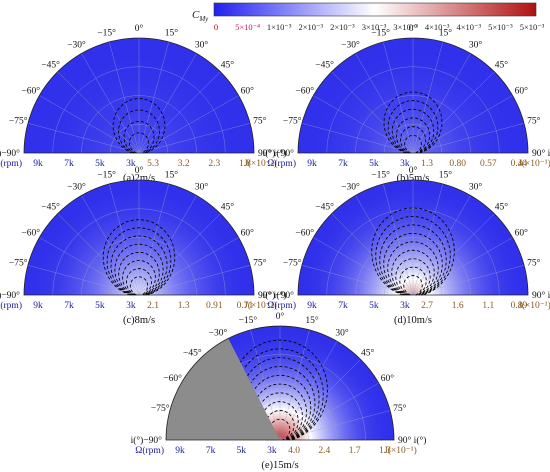 This screenshot has height=472, width=550. Describe the element at coordinates (385, 451) in the screenshot. I see `j-tick-label: 1.3` at that location.